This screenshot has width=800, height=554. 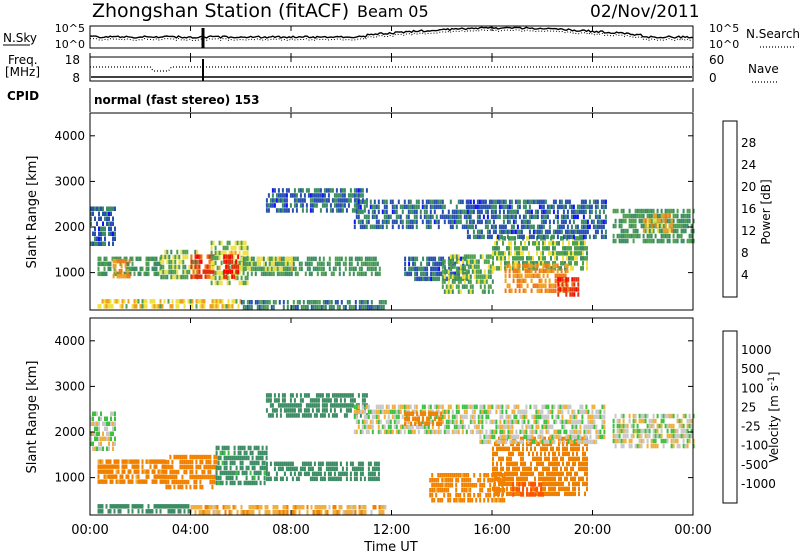 What do you see at coordinates (70, 44) in the screenshot?
I see `noise-tick-left-low: 10^0` at bounding box center [70, 44].